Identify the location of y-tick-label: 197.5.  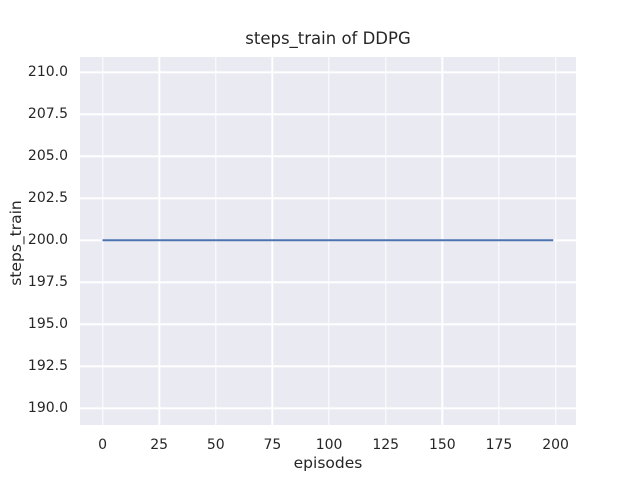
(47, 282).